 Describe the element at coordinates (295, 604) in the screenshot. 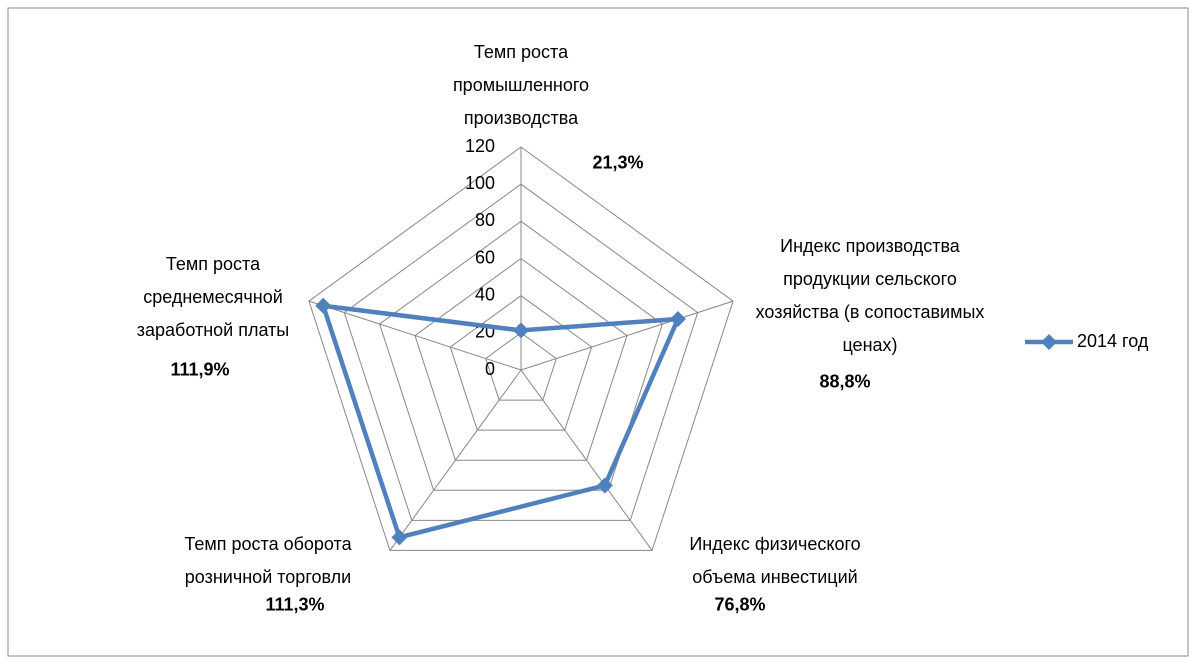

I see `data-label: 111,3%` at that location.